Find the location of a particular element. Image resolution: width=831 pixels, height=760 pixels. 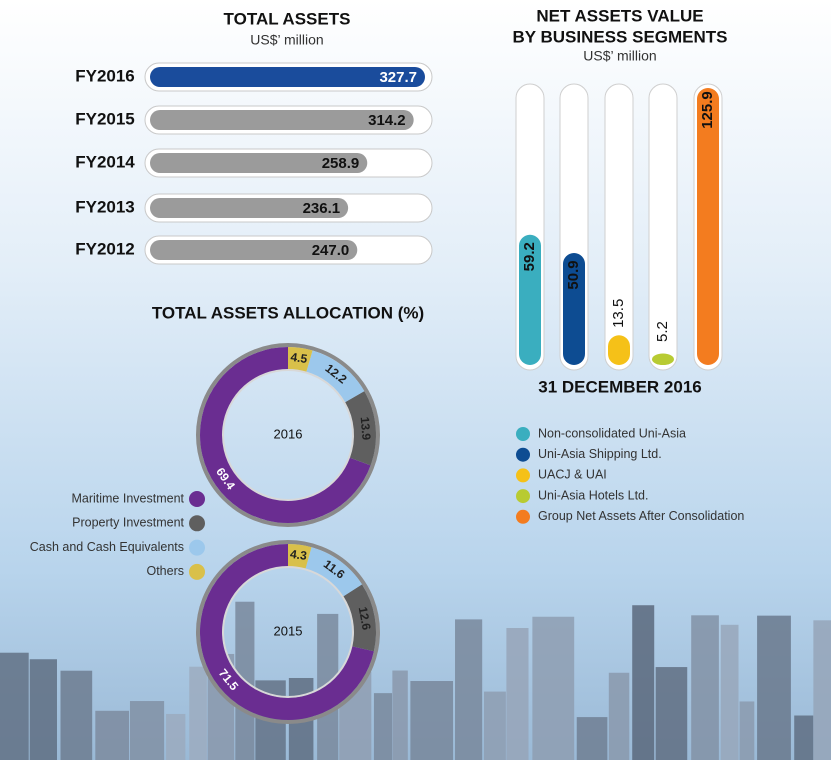

chart-title: TOTAL ASSETS is located at coordinates (287, 18).